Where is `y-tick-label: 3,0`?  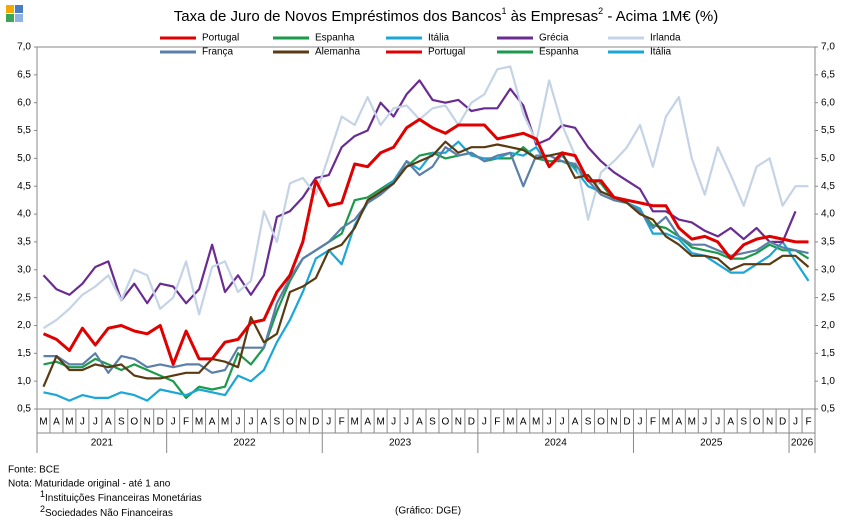 y-tick-label: 3,0 is located at coordinates (24, 269).